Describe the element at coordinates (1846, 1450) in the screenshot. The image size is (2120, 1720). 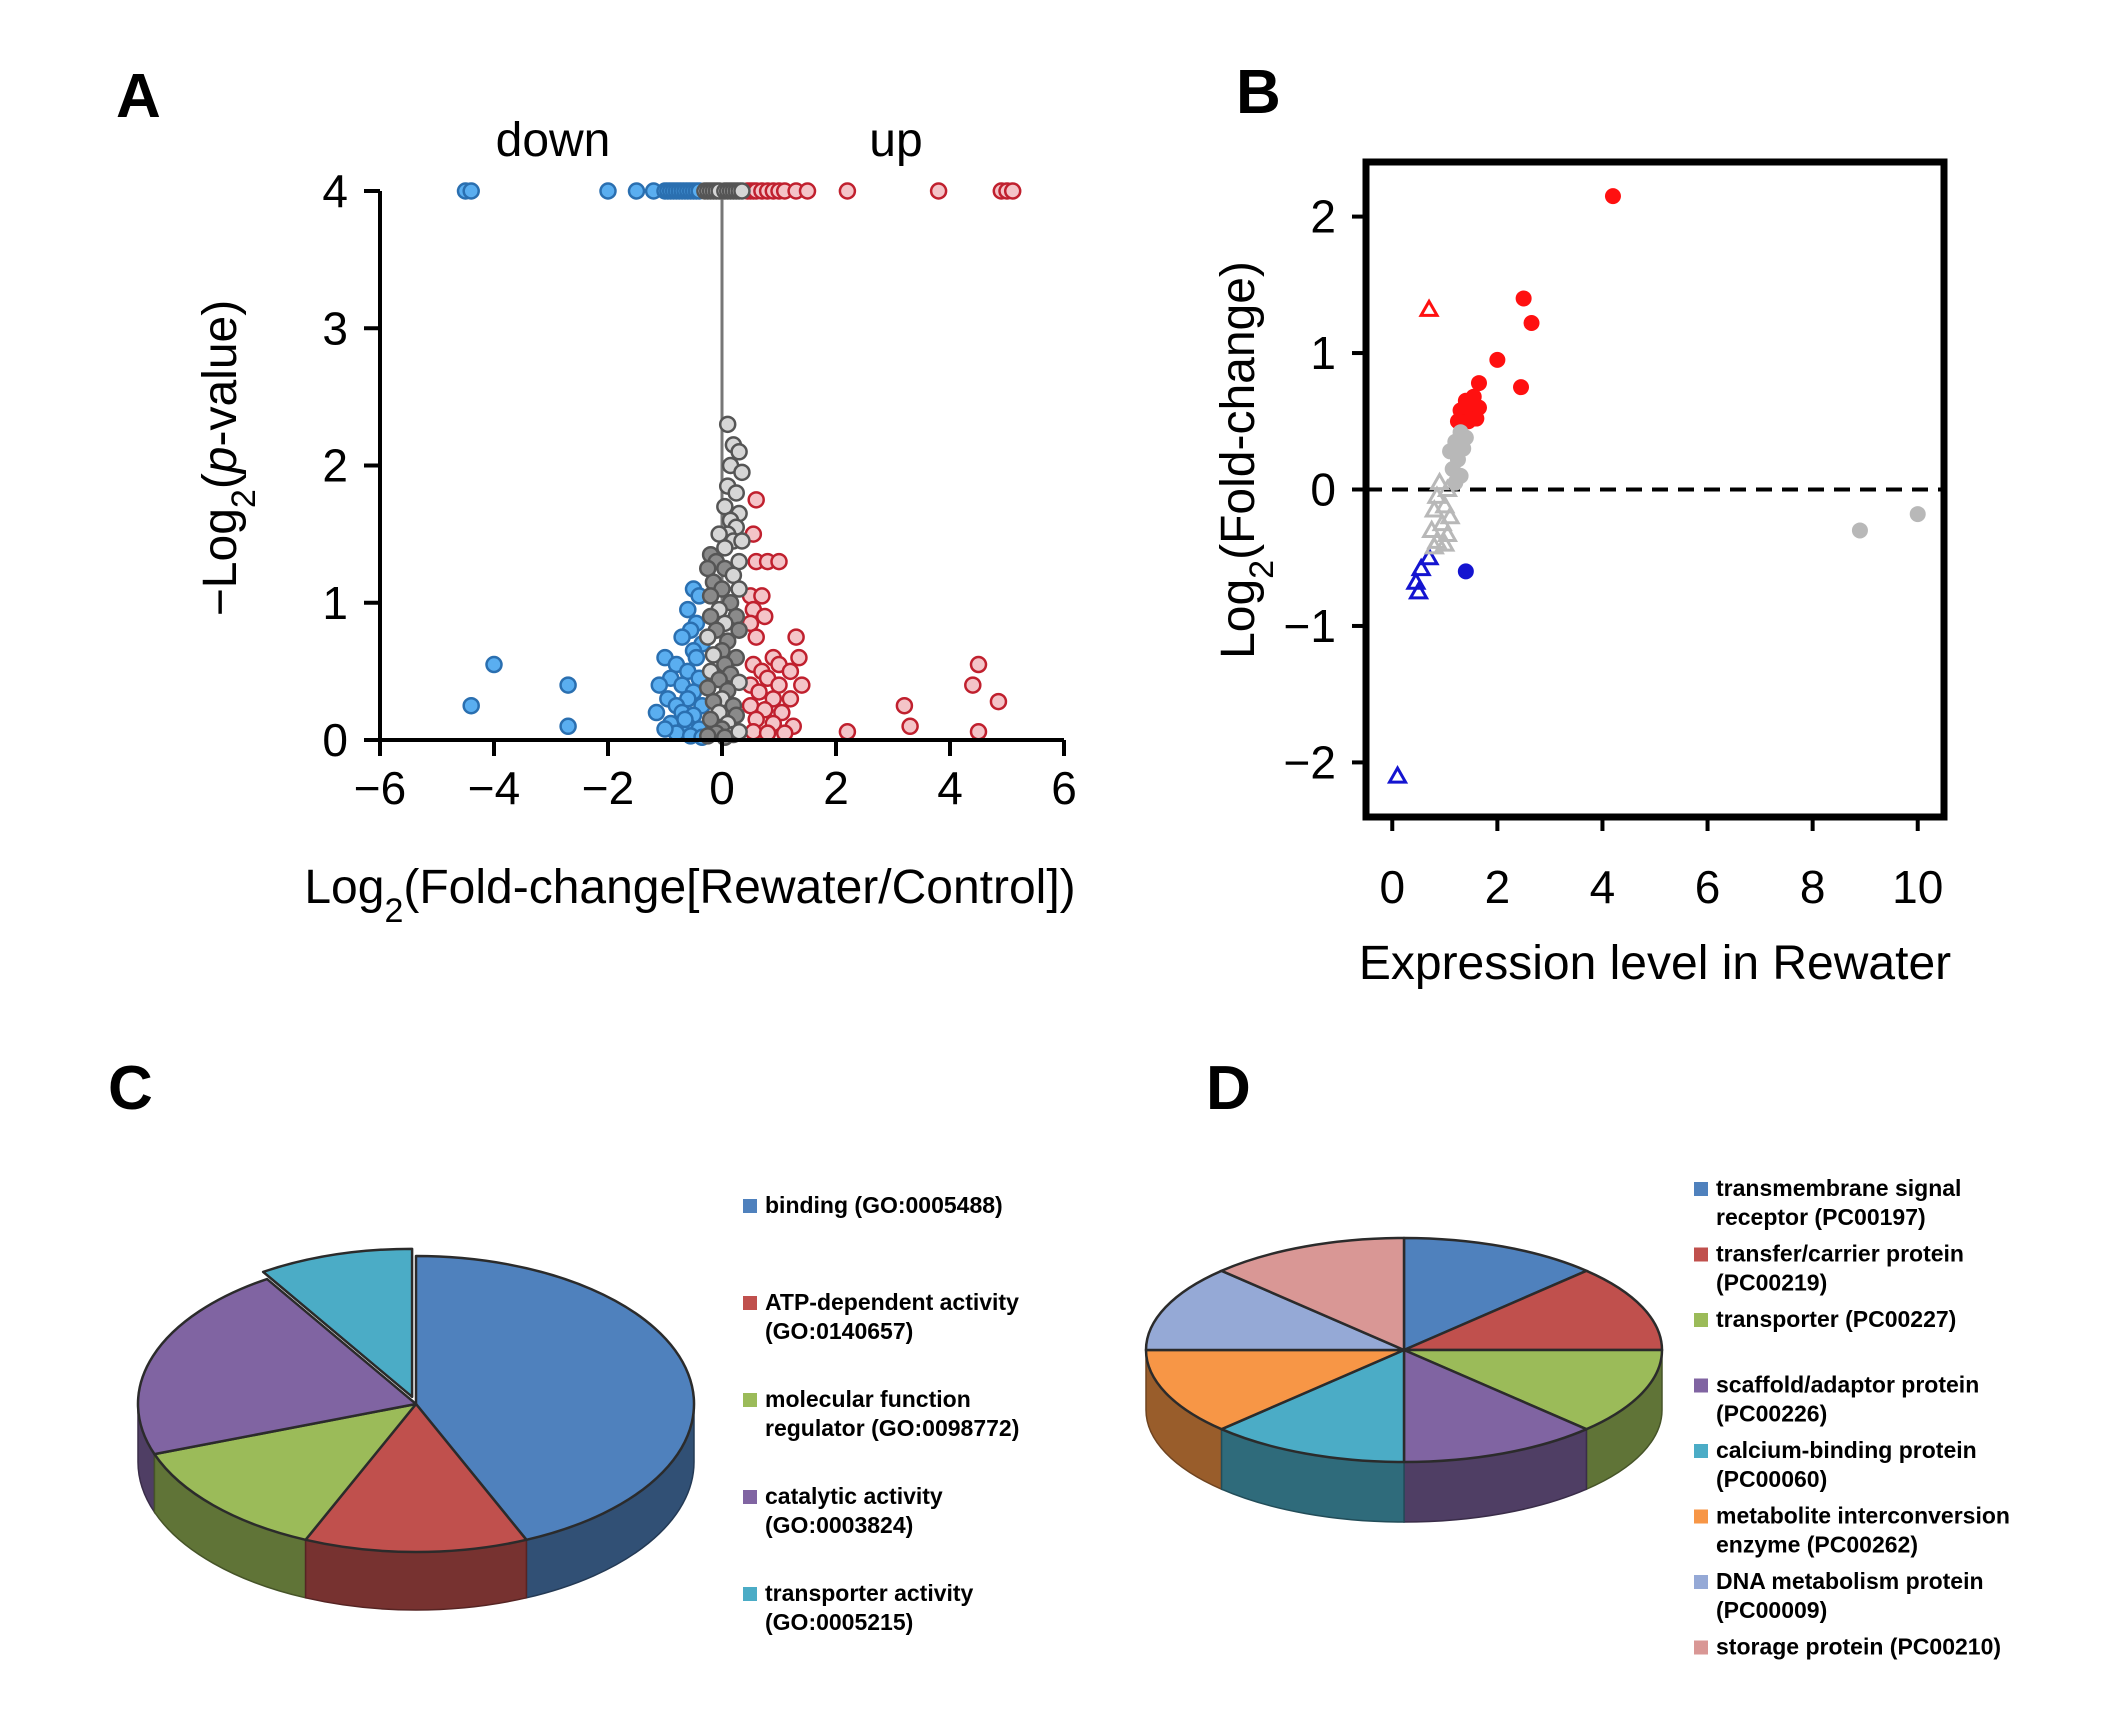
I see `legend-label: calcium-binding protein` at that location.